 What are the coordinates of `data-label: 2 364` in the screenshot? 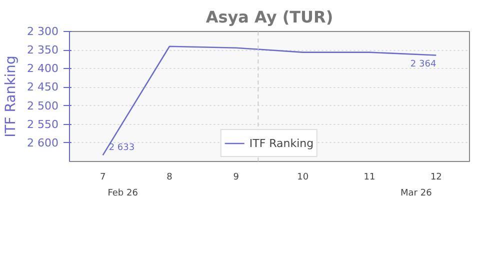 It's located at (423, 64).